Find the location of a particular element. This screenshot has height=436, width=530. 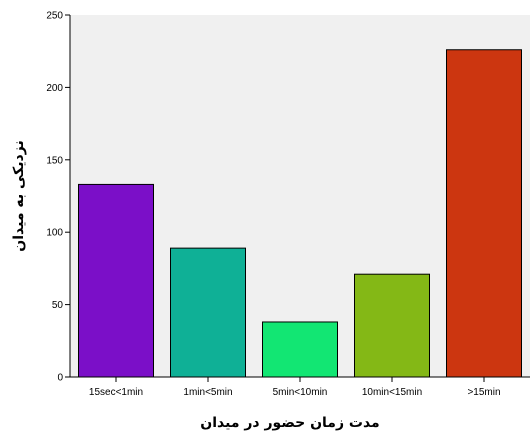

x-tick-label: 10min<15min is located at coordinates (392, 392).